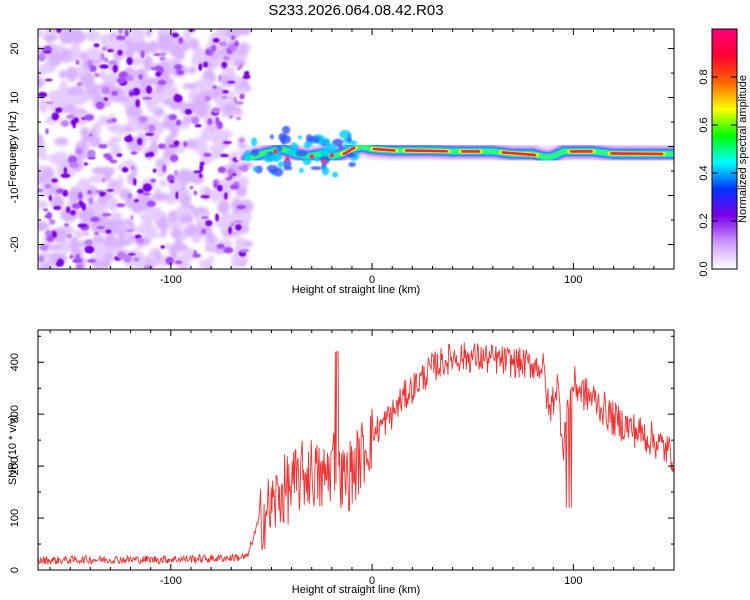  Describe the element at coordinates (704, 268) in the screenshot. I see `colorbar-tick-label: 0.0` at that location.